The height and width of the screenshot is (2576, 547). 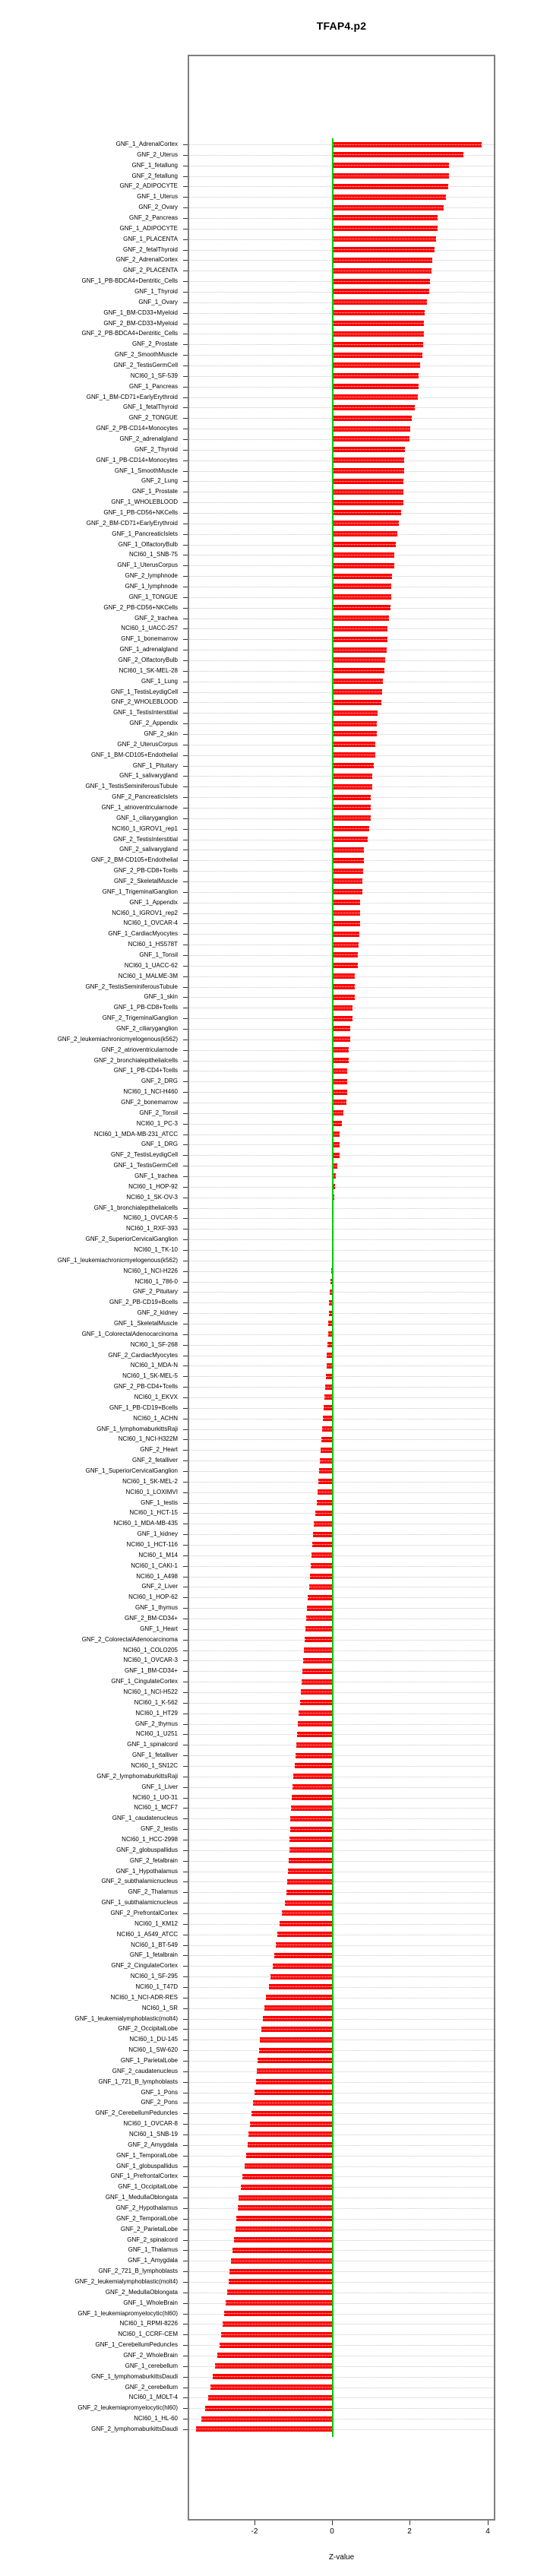 I want to click on row-label: GNF_1_SmoothMuscle, so click(x=146, y=471).